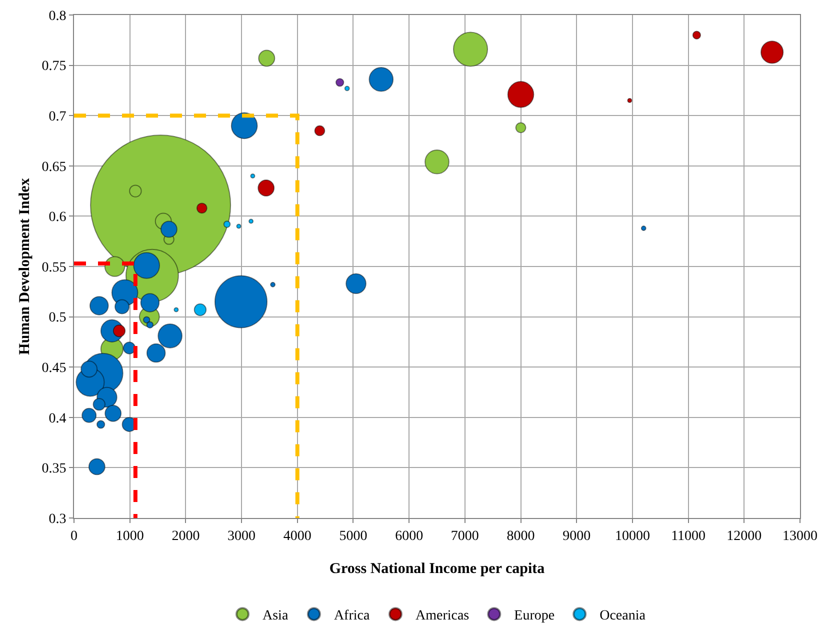  Describe the element at coordinates (54, 66) in the screenshot. I see `y-tick-label: 0.75` at that location.